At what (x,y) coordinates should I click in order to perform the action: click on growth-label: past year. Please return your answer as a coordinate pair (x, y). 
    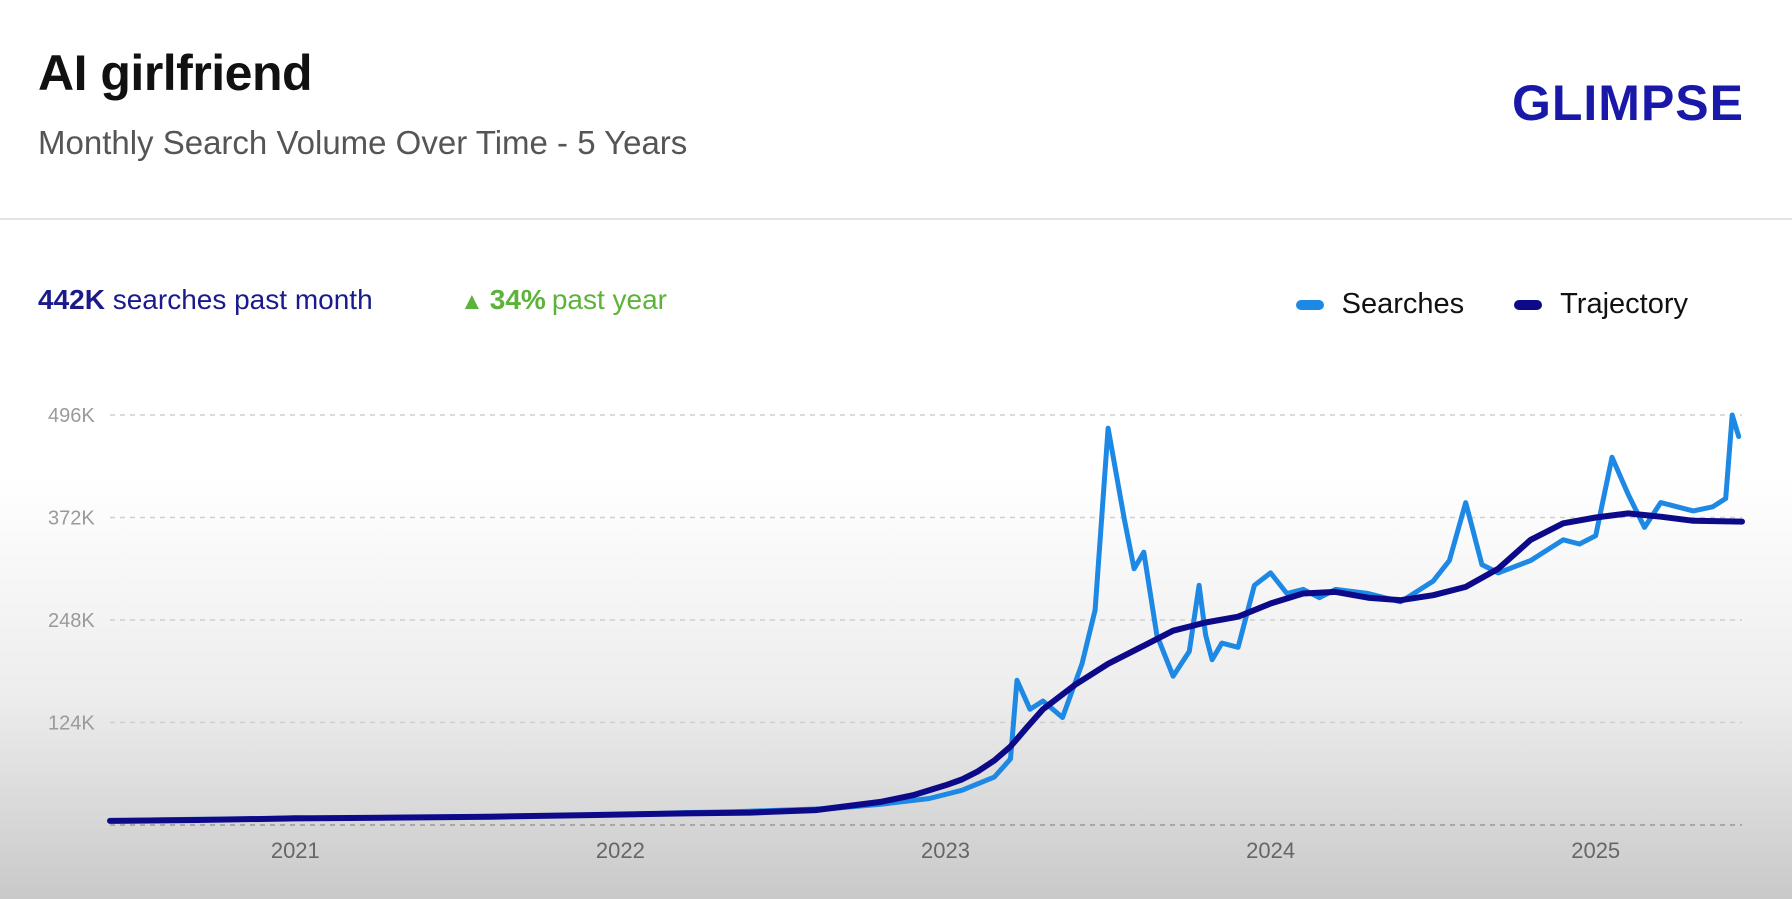
    Looking at the image, I should click on (609, 299).